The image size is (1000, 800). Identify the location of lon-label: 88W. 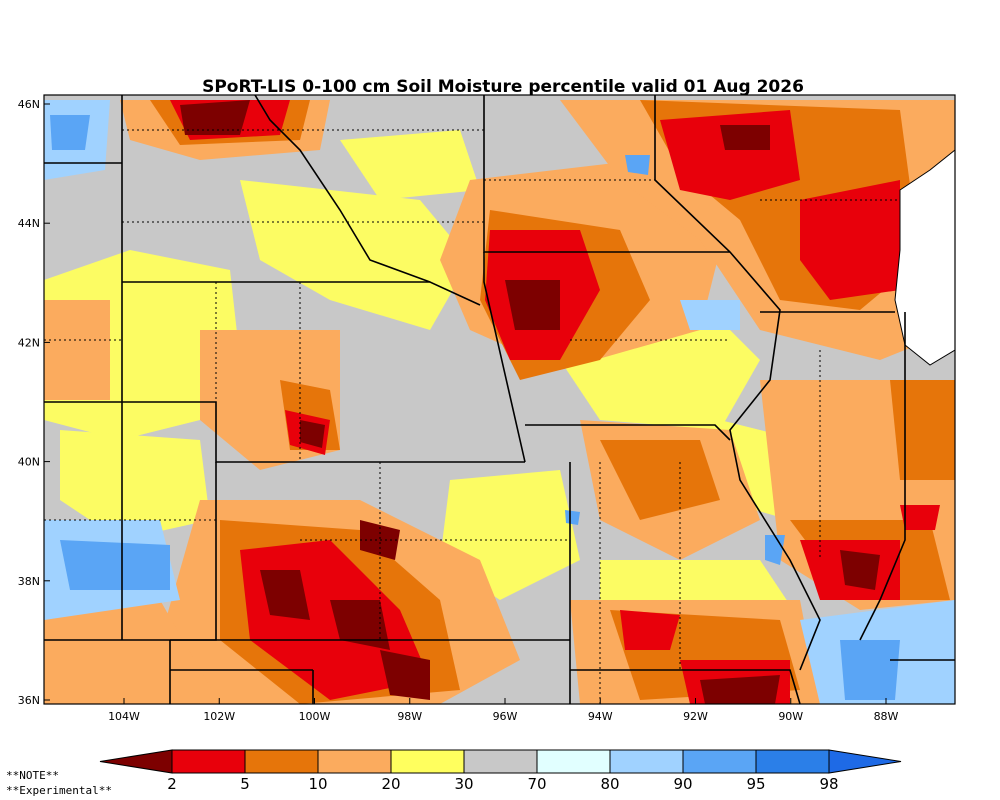
(886, 716).